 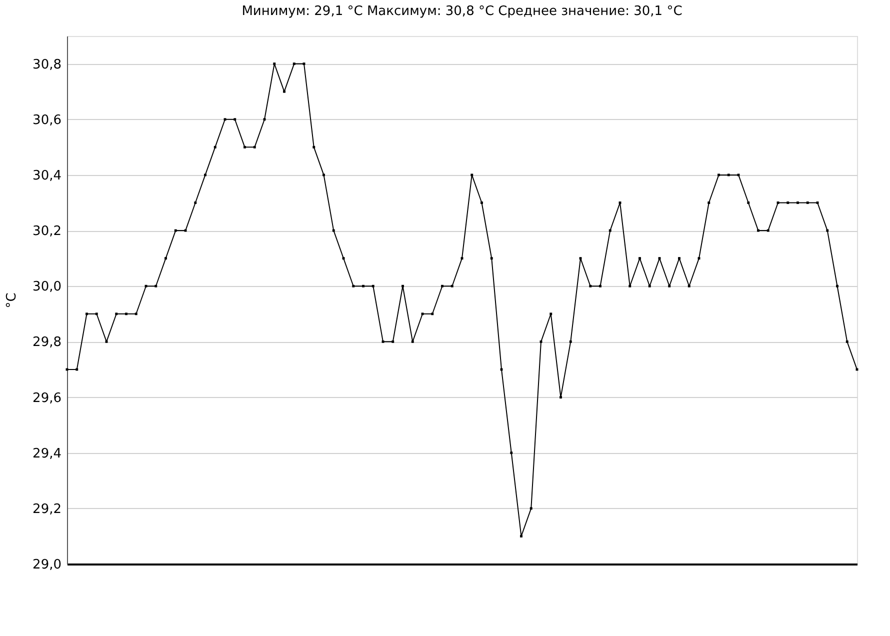 What do you see at coordinates (47, 565) in the screenshot?
I see `y-tick-label: 29,0` at bounding box center [47, 565].